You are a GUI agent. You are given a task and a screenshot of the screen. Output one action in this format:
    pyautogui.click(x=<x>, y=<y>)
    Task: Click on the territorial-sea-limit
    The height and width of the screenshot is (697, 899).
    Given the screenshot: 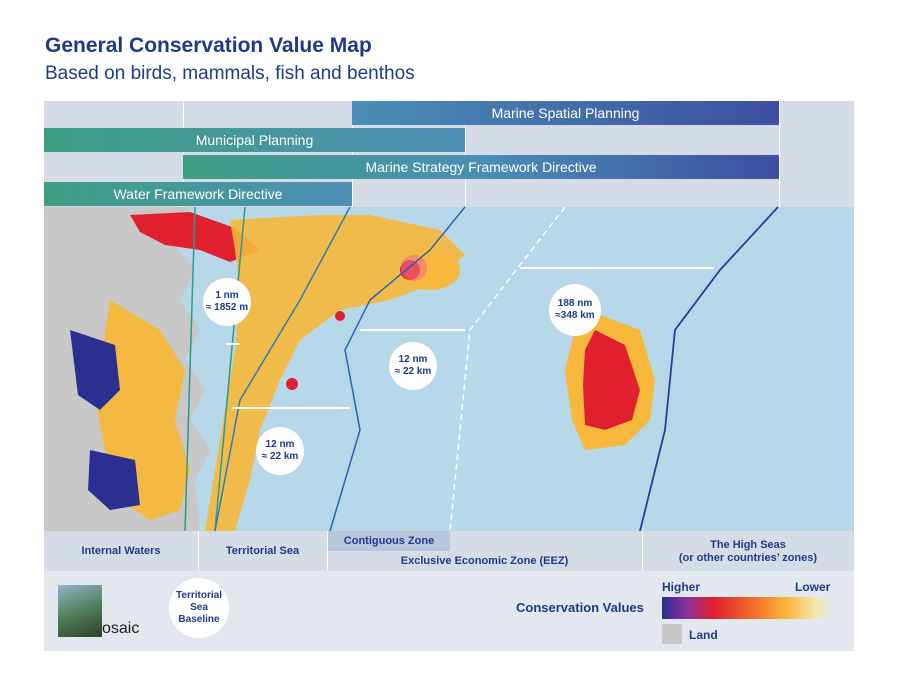 What is the action you would take?
    pyautogui.click(x=282, y=369)
    